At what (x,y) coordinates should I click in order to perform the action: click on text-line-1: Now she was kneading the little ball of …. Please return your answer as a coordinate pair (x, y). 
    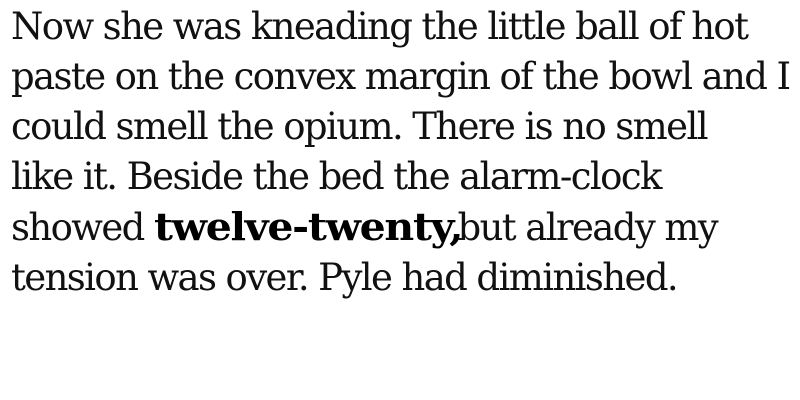
    Looking at the image, I should click on (380, 26).